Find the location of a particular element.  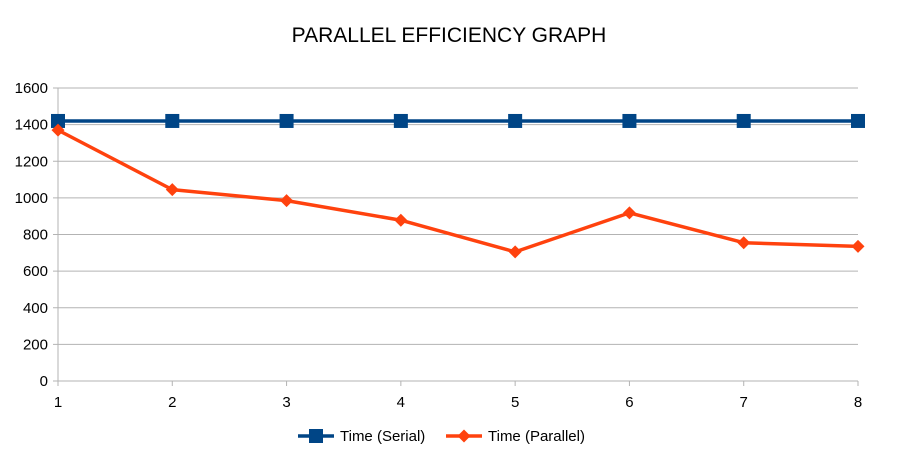

y-axis-ticks: 0 200 400 600 800 1000 1200 1400 1600 is located at coordinates (36, 235).